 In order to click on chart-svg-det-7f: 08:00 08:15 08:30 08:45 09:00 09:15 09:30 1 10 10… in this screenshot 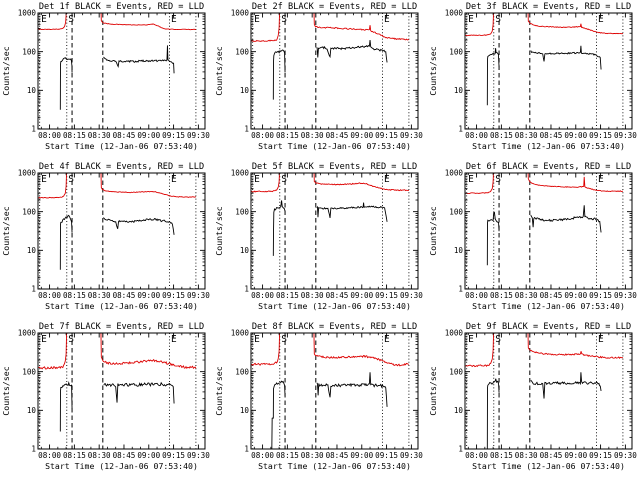, I will do `click(105, 396)`.